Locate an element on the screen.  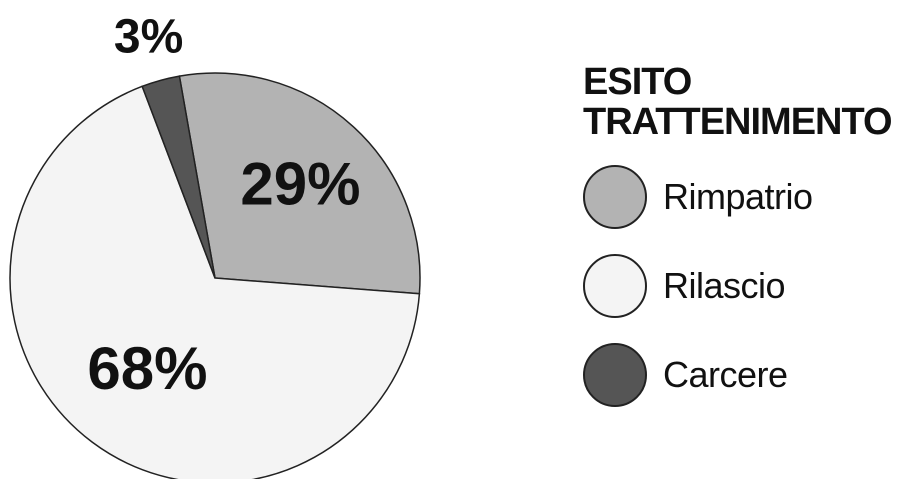
legend-label-carcere: Carcere is located at coordinates (725, 374).